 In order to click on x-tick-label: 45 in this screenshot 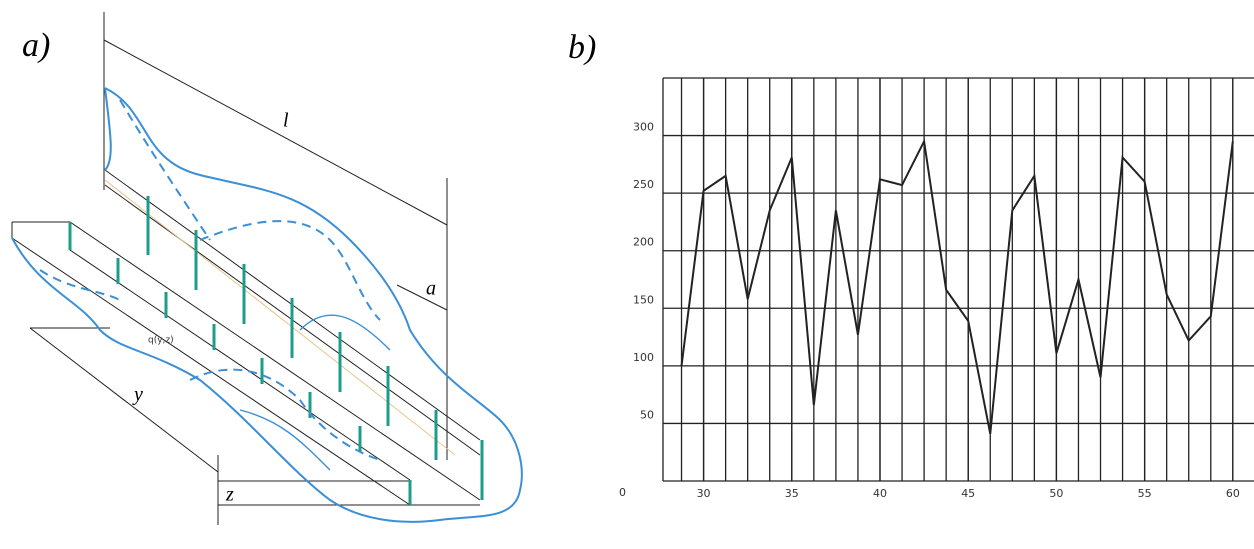, I will do `click(968, 493)`.